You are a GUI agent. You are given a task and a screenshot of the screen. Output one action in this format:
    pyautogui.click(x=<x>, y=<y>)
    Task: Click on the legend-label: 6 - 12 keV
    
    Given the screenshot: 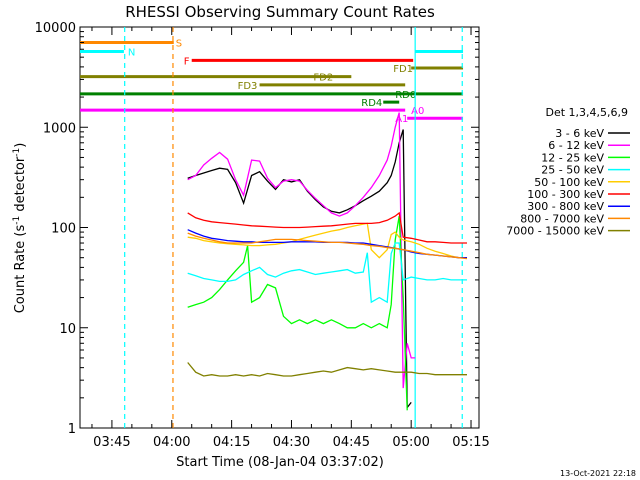 What is the action you would take?
    pyautogui.click(x=576, y=145)
    